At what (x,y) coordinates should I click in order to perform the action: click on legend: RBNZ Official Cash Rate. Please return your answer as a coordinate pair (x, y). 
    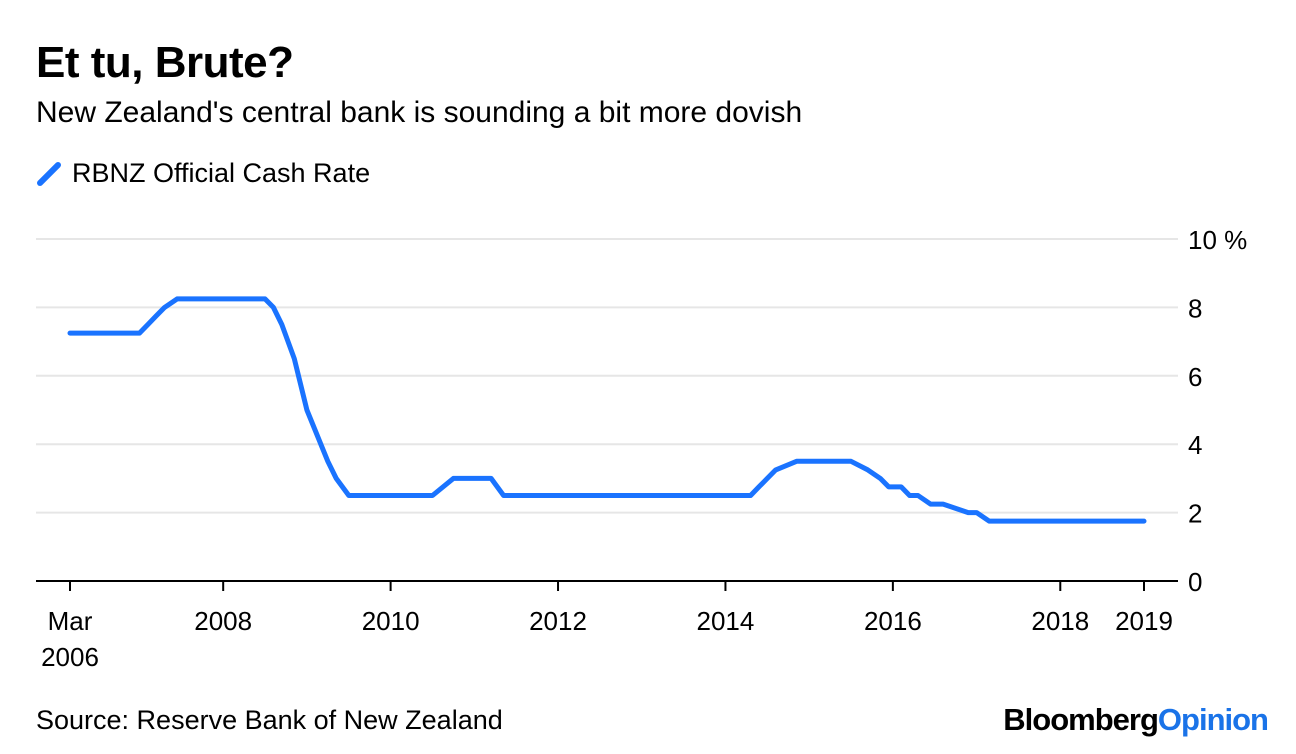
    Looking at the image, I should click on (203, 173).